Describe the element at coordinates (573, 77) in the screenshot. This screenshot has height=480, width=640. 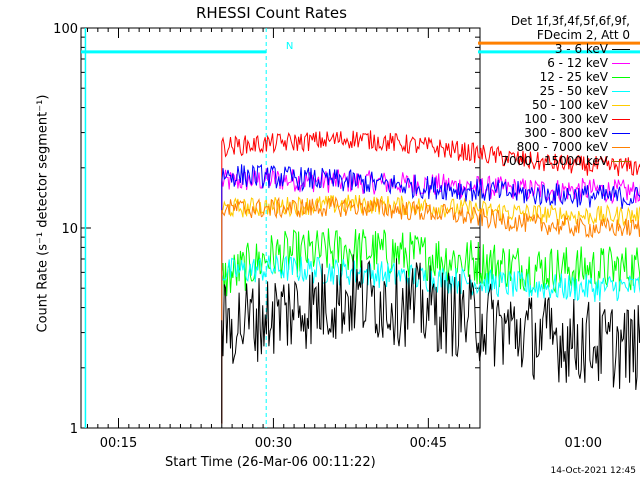
I see `legend-label: 12 - 25 keV` at that location.